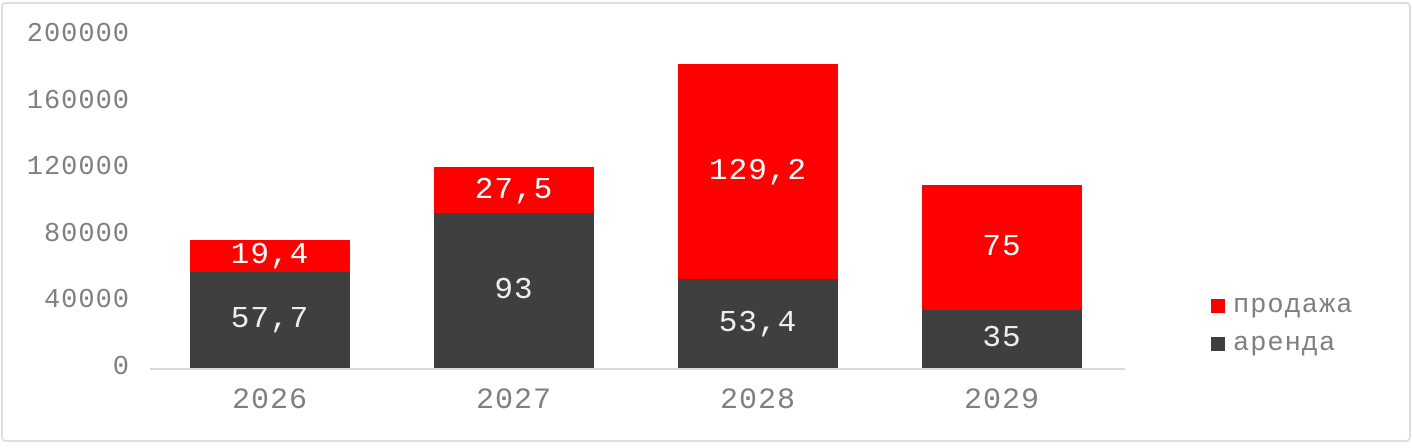 Image resolution: width=1412 pixels, height=448 pixels. I want to click on bar-segment: 19,4, so click(270, 255).